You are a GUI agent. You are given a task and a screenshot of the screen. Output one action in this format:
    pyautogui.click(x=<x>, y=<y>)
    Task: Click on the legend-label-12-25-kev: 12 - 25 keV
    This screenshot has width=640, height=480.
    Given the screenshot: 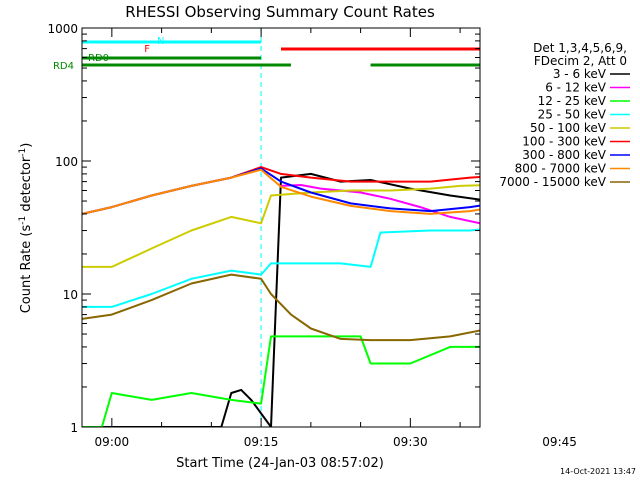 What is the action you would take?
    pyautogui.click(x=572, y=101)
    